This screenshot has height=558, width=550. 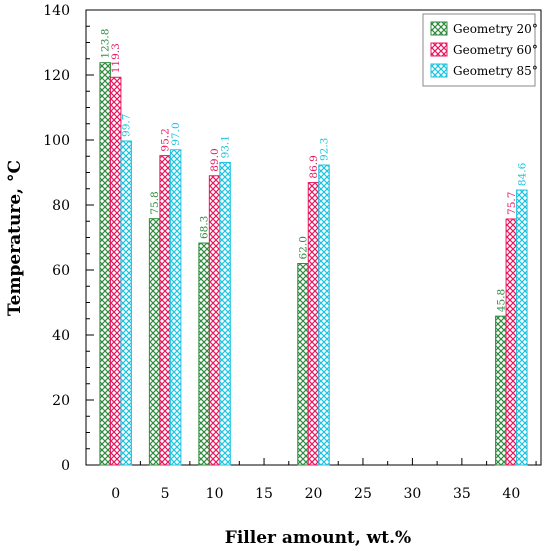 I want to click on y-axis-title: Temperature, °C, so click(x=15, y=238).